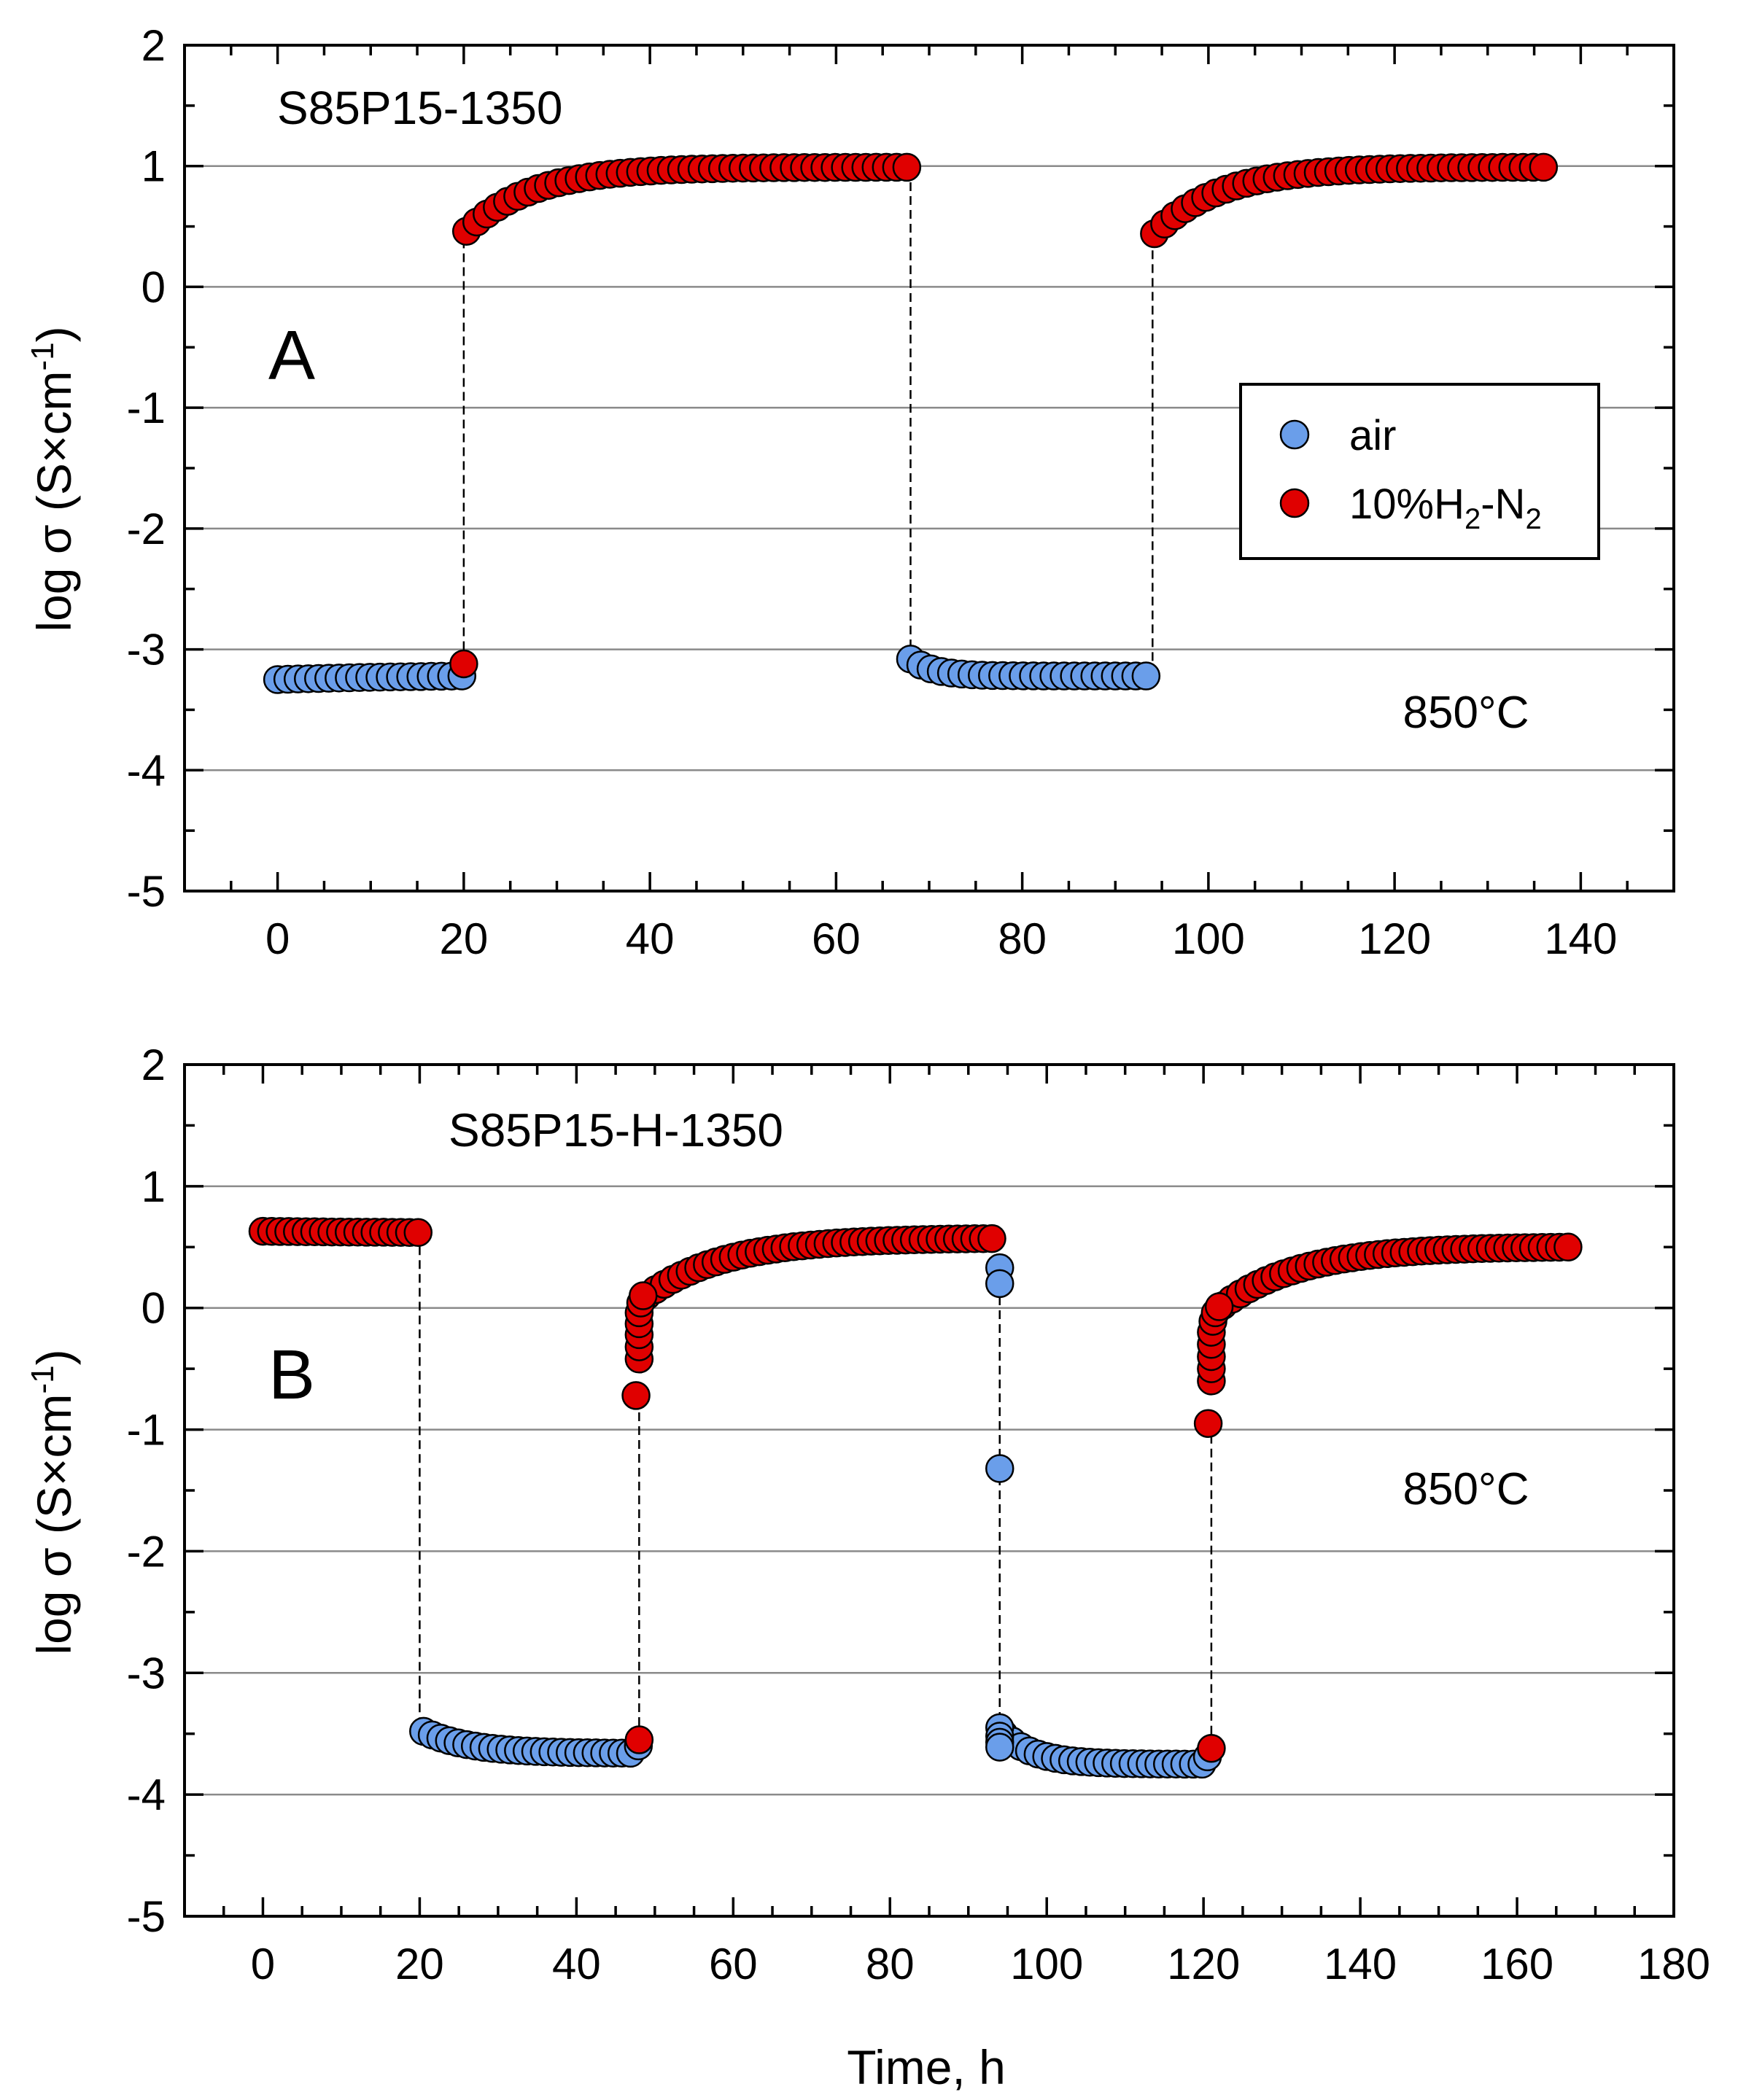 This screenshot has width=1738, height=2100. What do you see at coordinates (616, 1130) in the screenshot?
I see `panel-b-title: S85P15-H-1350` at bounding box center [616, 1130].